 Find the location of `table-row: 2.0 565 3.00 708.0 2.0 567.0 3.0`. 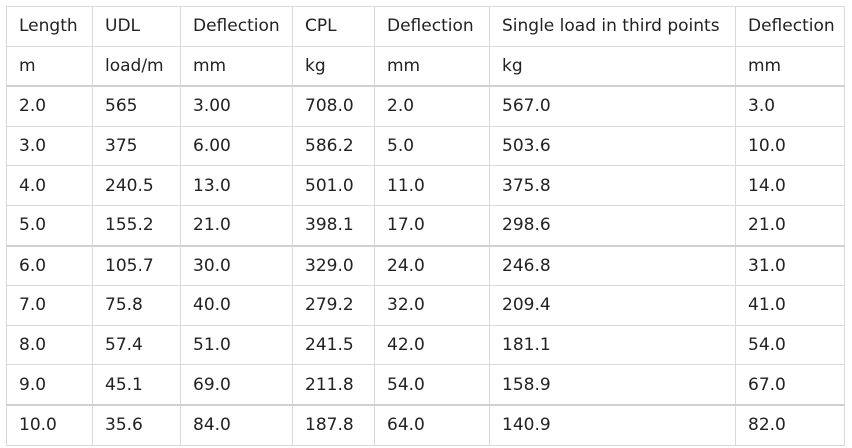

table-row: 2.0 565 3.00 708.0 2.0 567.0 3.0 is located at coordinates (425, 106).